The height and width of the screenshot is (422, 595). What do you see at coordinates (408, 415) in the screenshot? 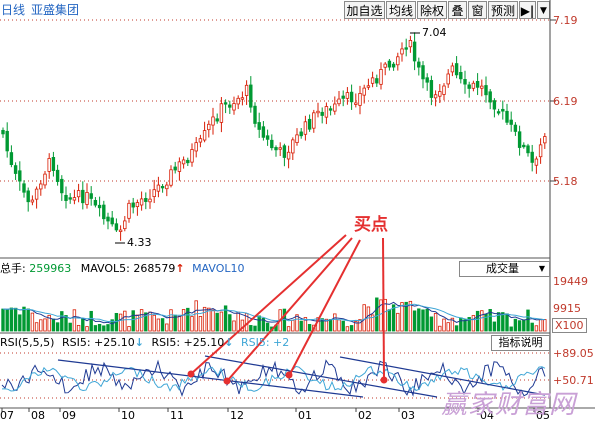
I see `x-axis-label: 03` at bounding box center [408, 415].